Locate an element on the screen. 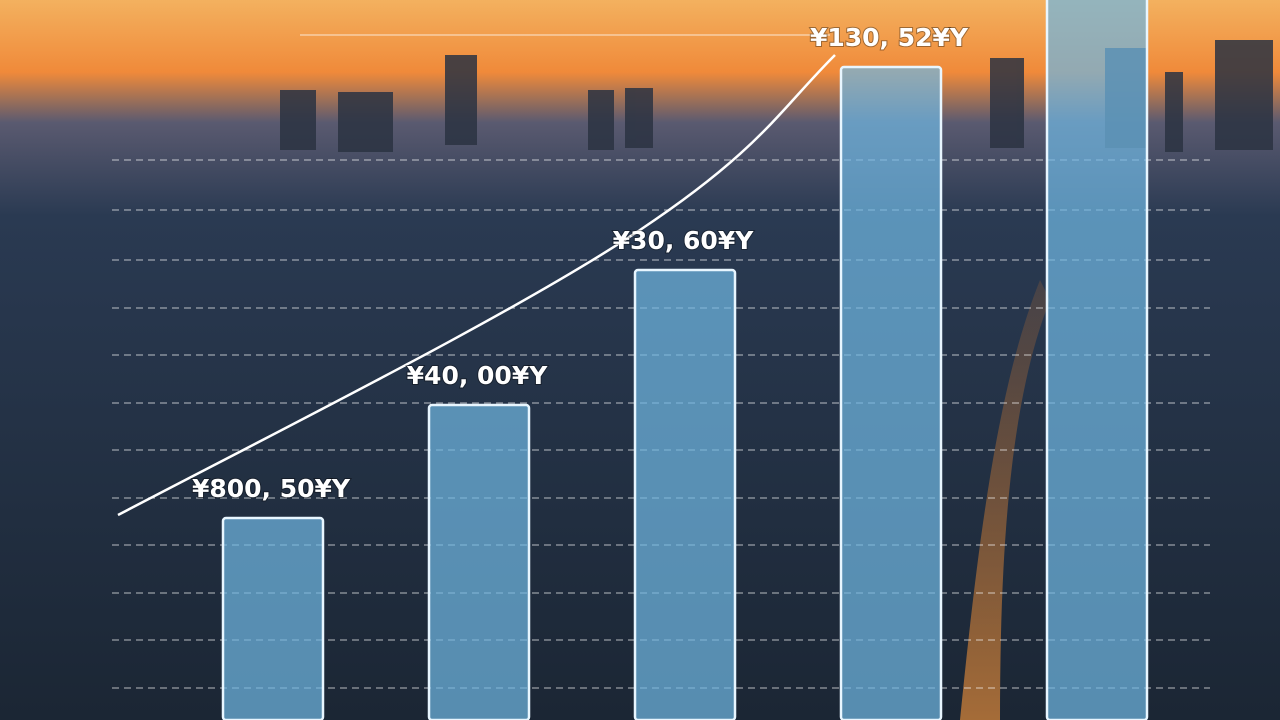 This screenshot has width=1280, height=720. road-glow is located at coordinates (1005, 500).